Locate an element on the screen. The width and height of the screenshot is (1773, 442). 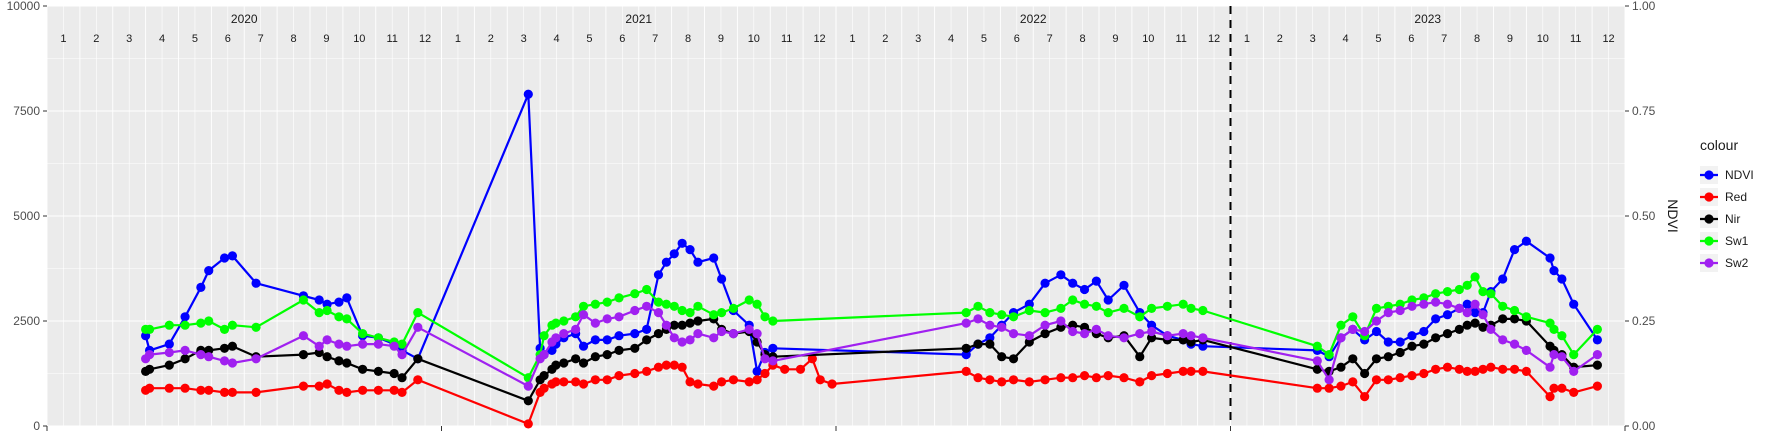
month-label: 1 is located at coordinates (458, 39).